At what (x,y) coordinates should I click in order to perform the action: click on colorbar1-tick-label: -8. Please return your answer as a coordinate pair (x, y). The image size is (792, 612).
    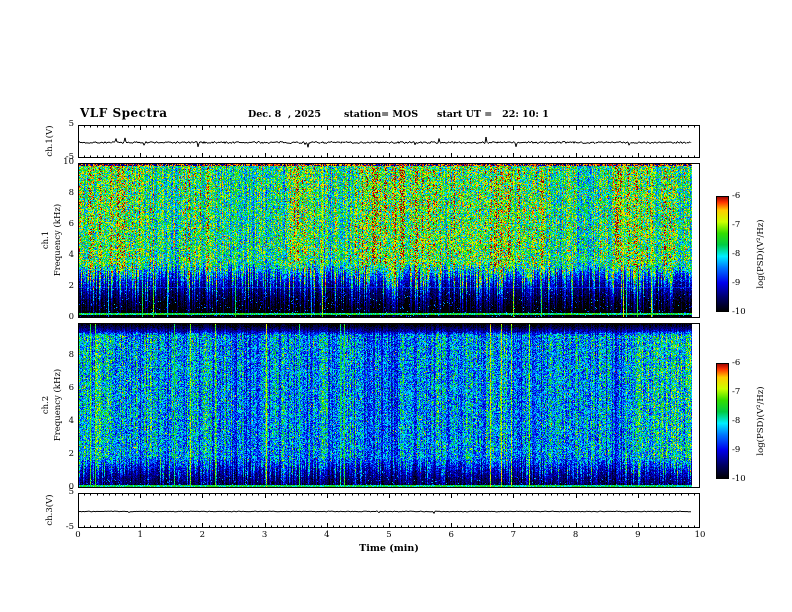
    Looking at the image, I should click on (736, 254).